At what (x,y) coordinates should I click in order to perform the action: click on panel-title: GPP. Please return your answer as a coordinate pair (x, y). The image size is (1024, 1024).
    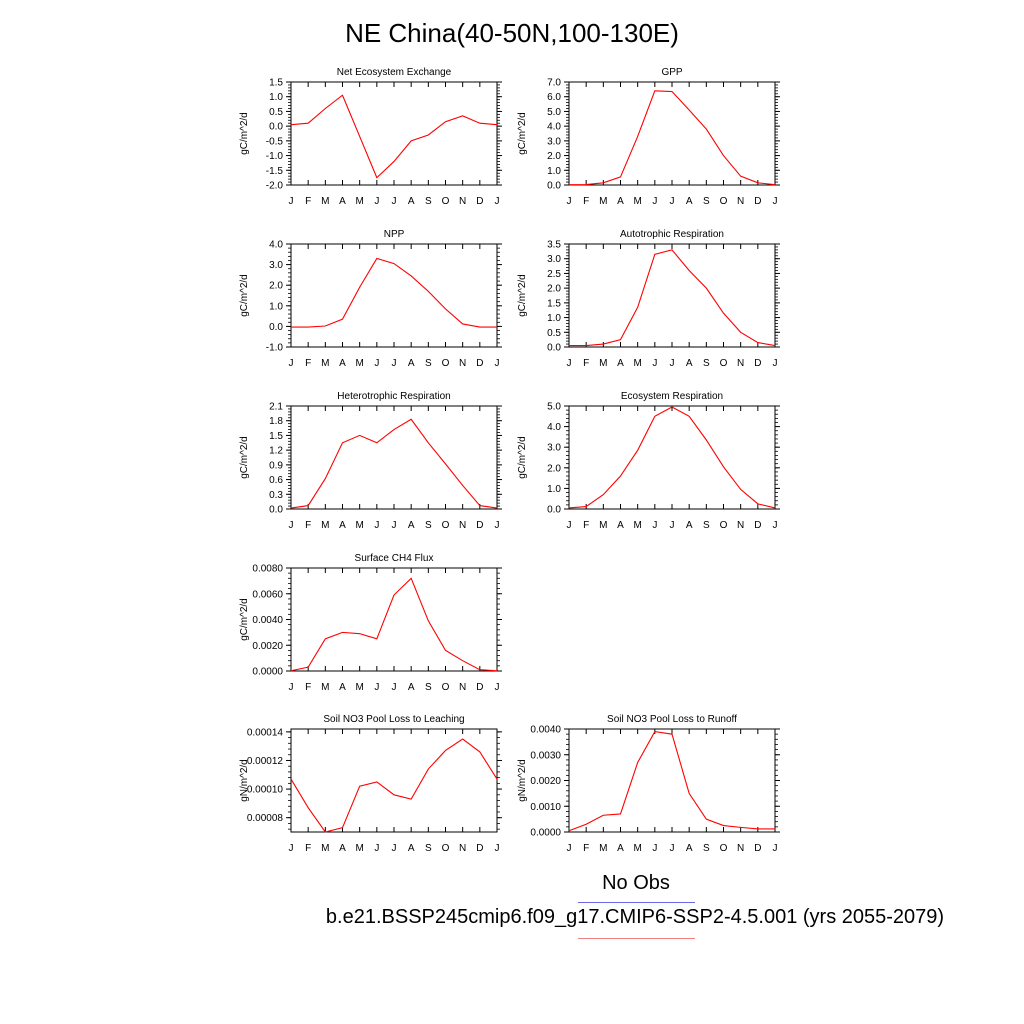
    Looking at the image, I should click on (671, 72).